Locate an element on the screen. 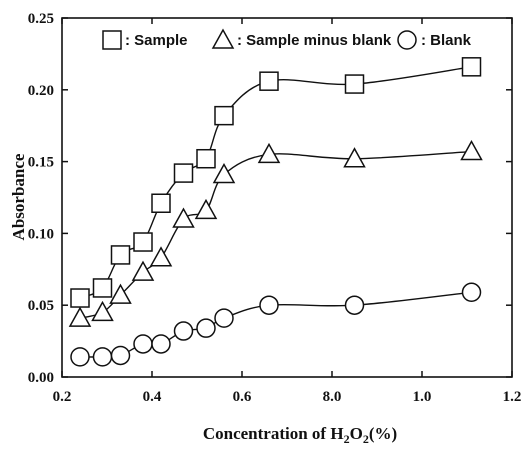 Image resolution: width=530 pixels, height=450 pixels. x-tick-label: 1.2 is located at coordinates (512, 397).